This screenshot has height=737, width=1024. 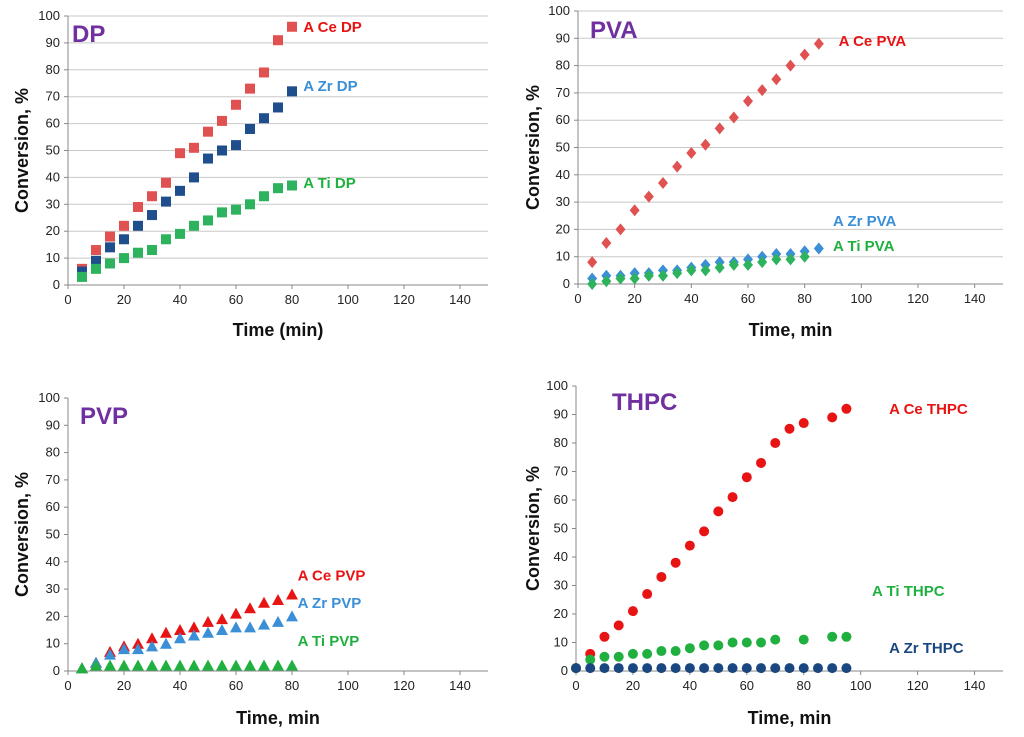 What do you see at coordinates (329, 183) in the screenshot?
I see `series-label: A Ti DP` at bounding box center [329, 183].